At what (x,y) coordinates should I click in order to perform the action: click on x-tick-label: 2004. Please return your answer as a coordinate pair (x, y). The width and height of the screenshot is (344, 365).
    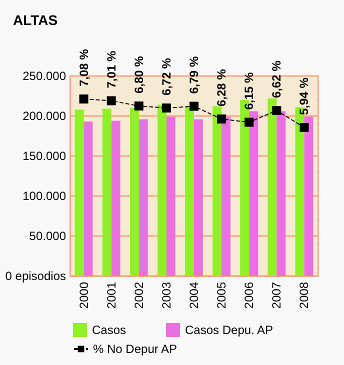
    Looking at the image, I should click on (194, 295).